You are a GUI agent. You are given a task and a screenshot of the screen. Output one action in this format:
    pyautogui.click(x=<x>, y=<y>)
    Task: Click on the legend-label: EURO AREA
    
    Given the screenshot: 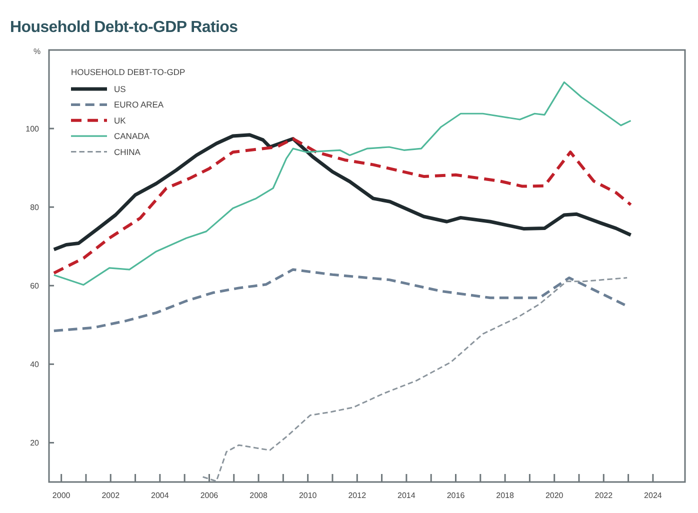 What is the action you would take?
    pyautogui.click(x=139, y=105)
    